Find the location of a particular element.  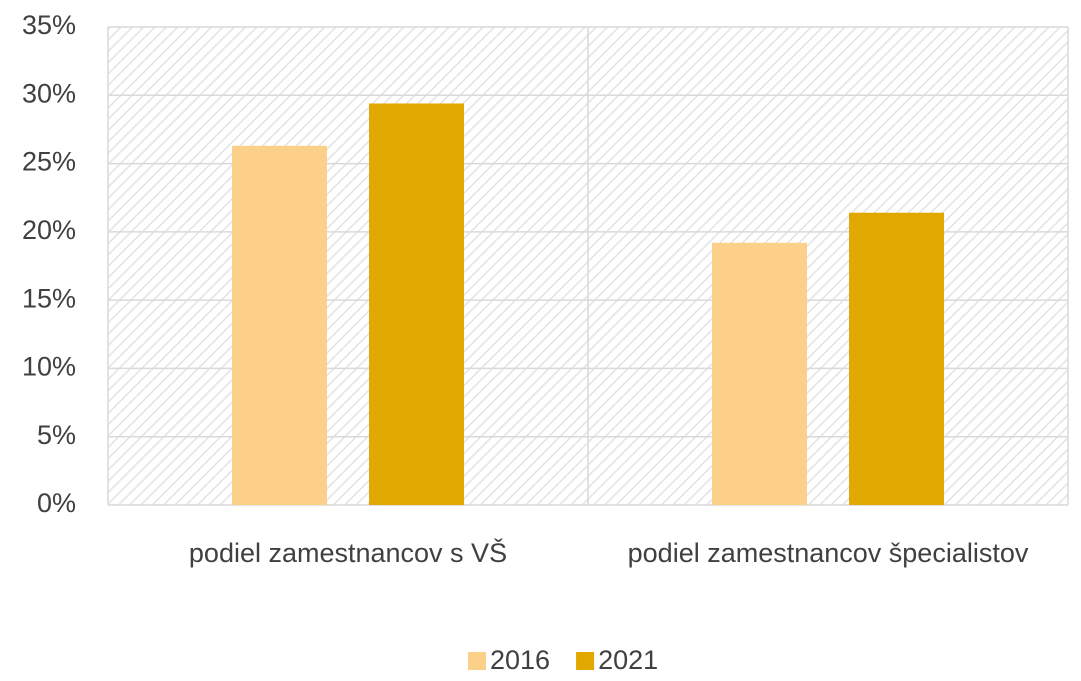

y-tick-label: 10% is located at coordinates (49, 367).